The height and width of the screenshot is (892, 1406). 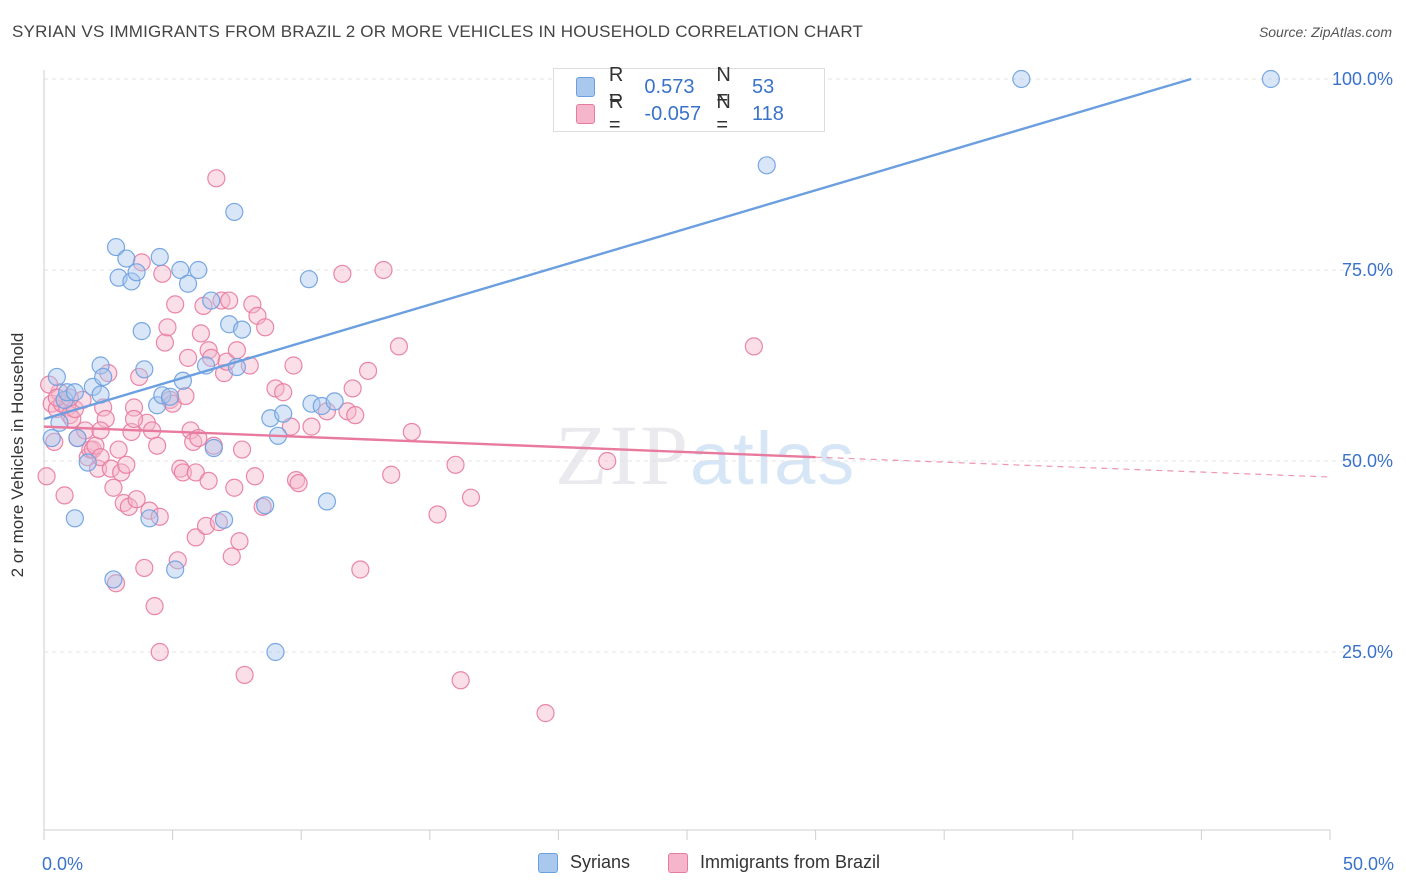 What do you see at coordinates (768, 113) in the screenshot?
I see `legend-n-value: 118` at bounding box center [768, 113].